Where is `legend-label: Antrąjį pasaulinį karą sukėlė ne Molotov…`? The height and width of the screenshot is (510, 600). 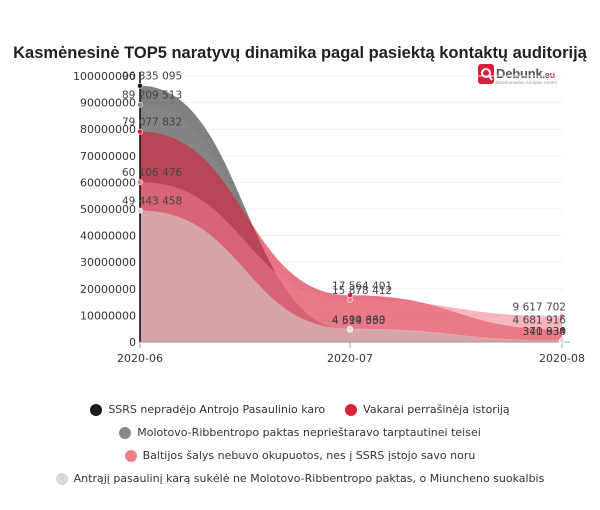
legend-label: Antrąjį pasaulinį karą sukėlė ne Molotov… is located at coordinates (309, 478).